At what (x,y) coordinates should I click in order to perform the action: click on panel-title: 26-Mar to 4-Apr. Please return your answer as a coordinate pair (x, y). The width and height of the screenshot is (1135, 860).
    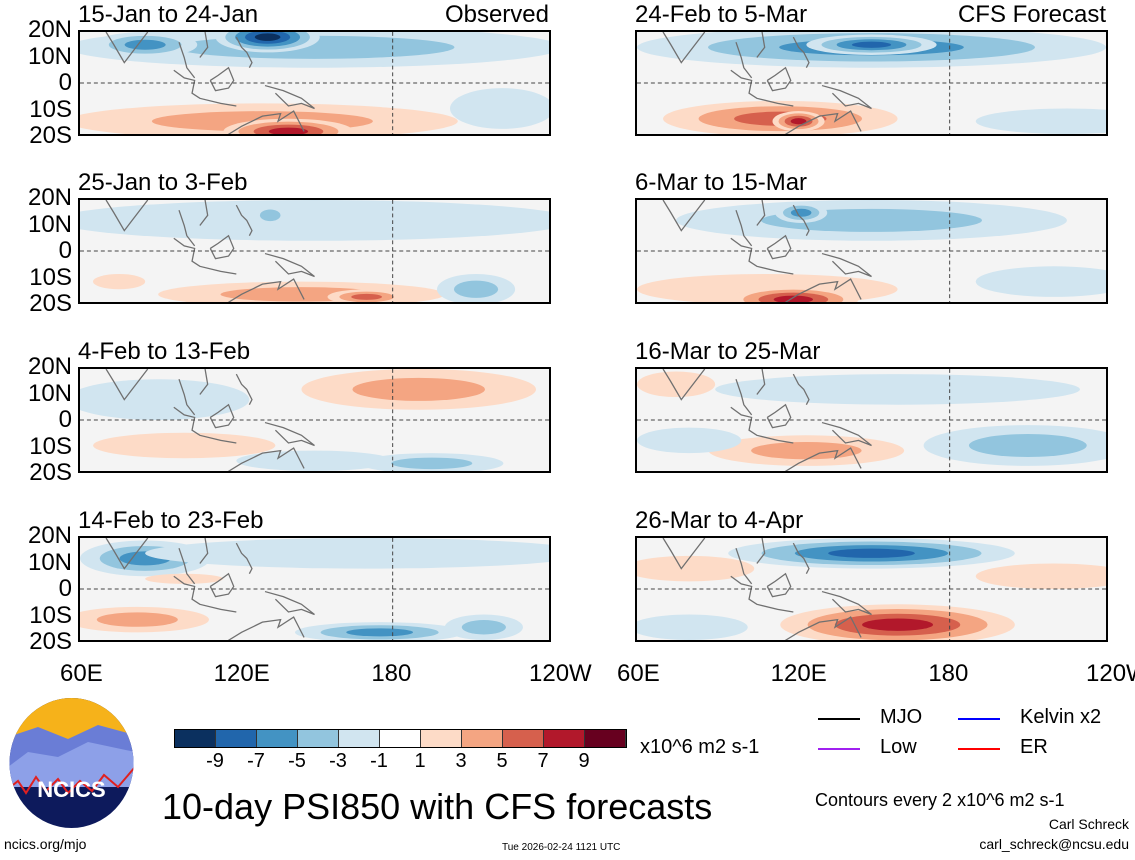
    Looking at the image, I should click on (719, 520).